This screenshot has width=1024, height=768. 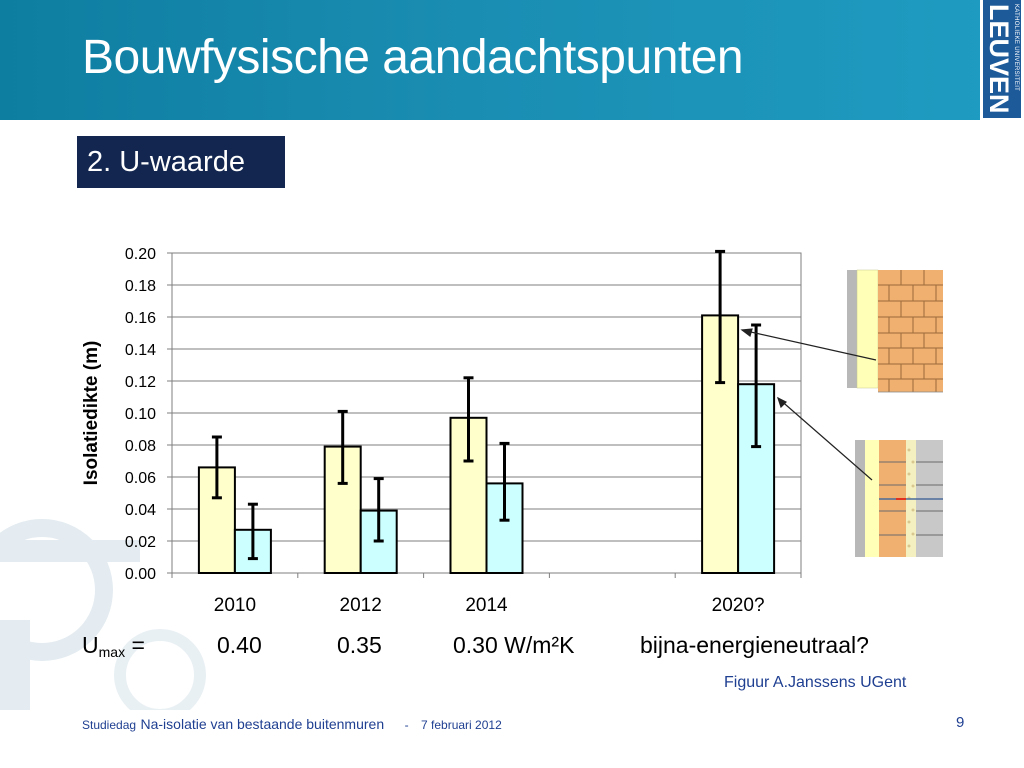 What do you see at coordinates (899, 498) in the screenshot?
I see `wall-section-cavity-icon` at bounding box center [899, 498].